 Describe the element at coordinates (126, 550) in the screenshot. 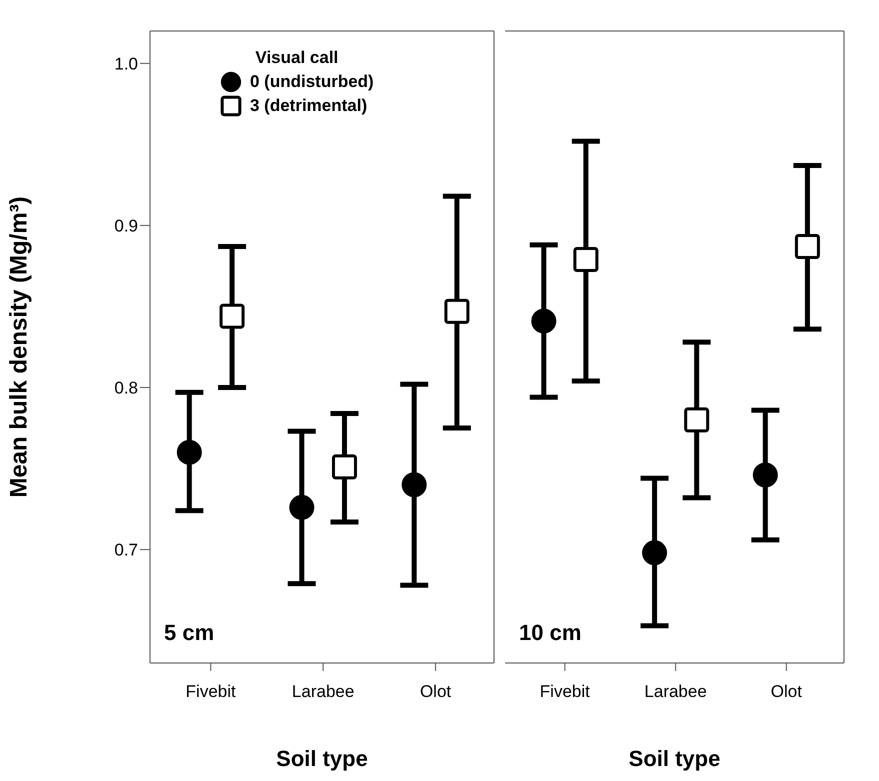

I see `y-tick-label: 0.7` at that location.